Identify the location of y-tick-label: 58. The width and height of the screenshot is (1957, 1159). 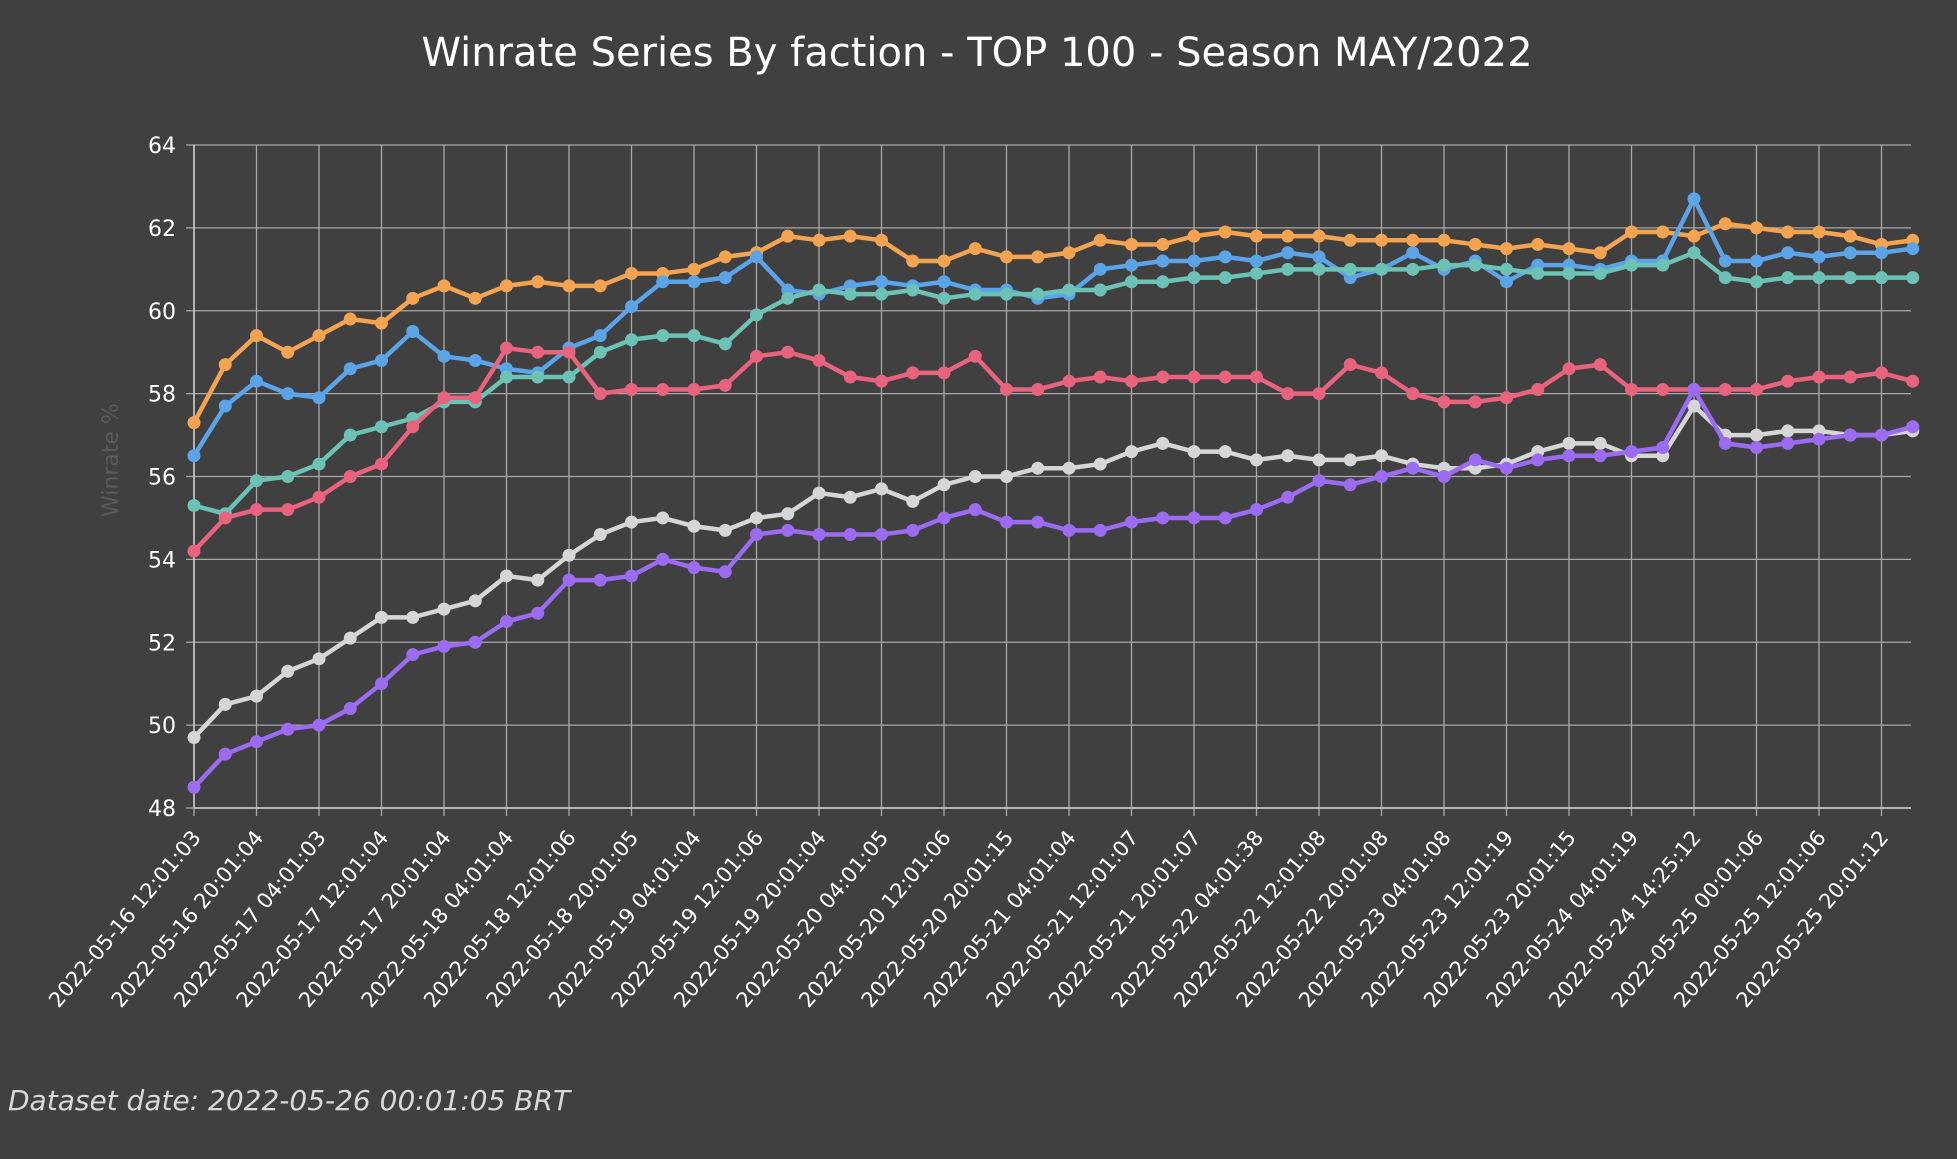
(162, 395).